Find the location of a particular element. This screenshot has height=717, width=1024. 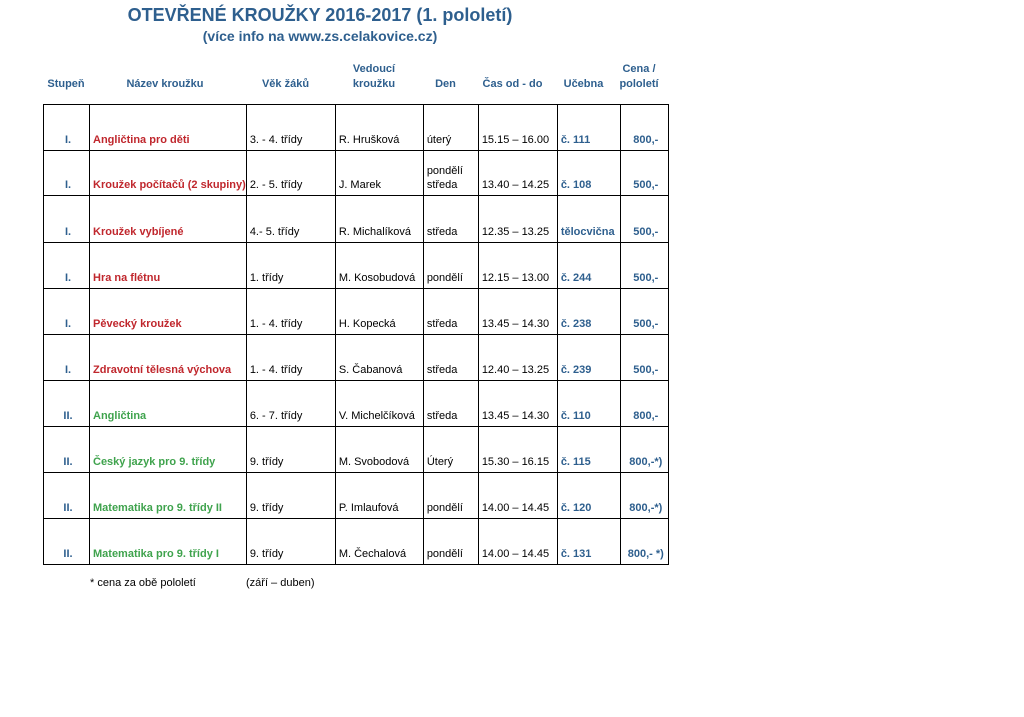

cell-time: 12.15 – 13.00 is located at coordinates (517, 265).